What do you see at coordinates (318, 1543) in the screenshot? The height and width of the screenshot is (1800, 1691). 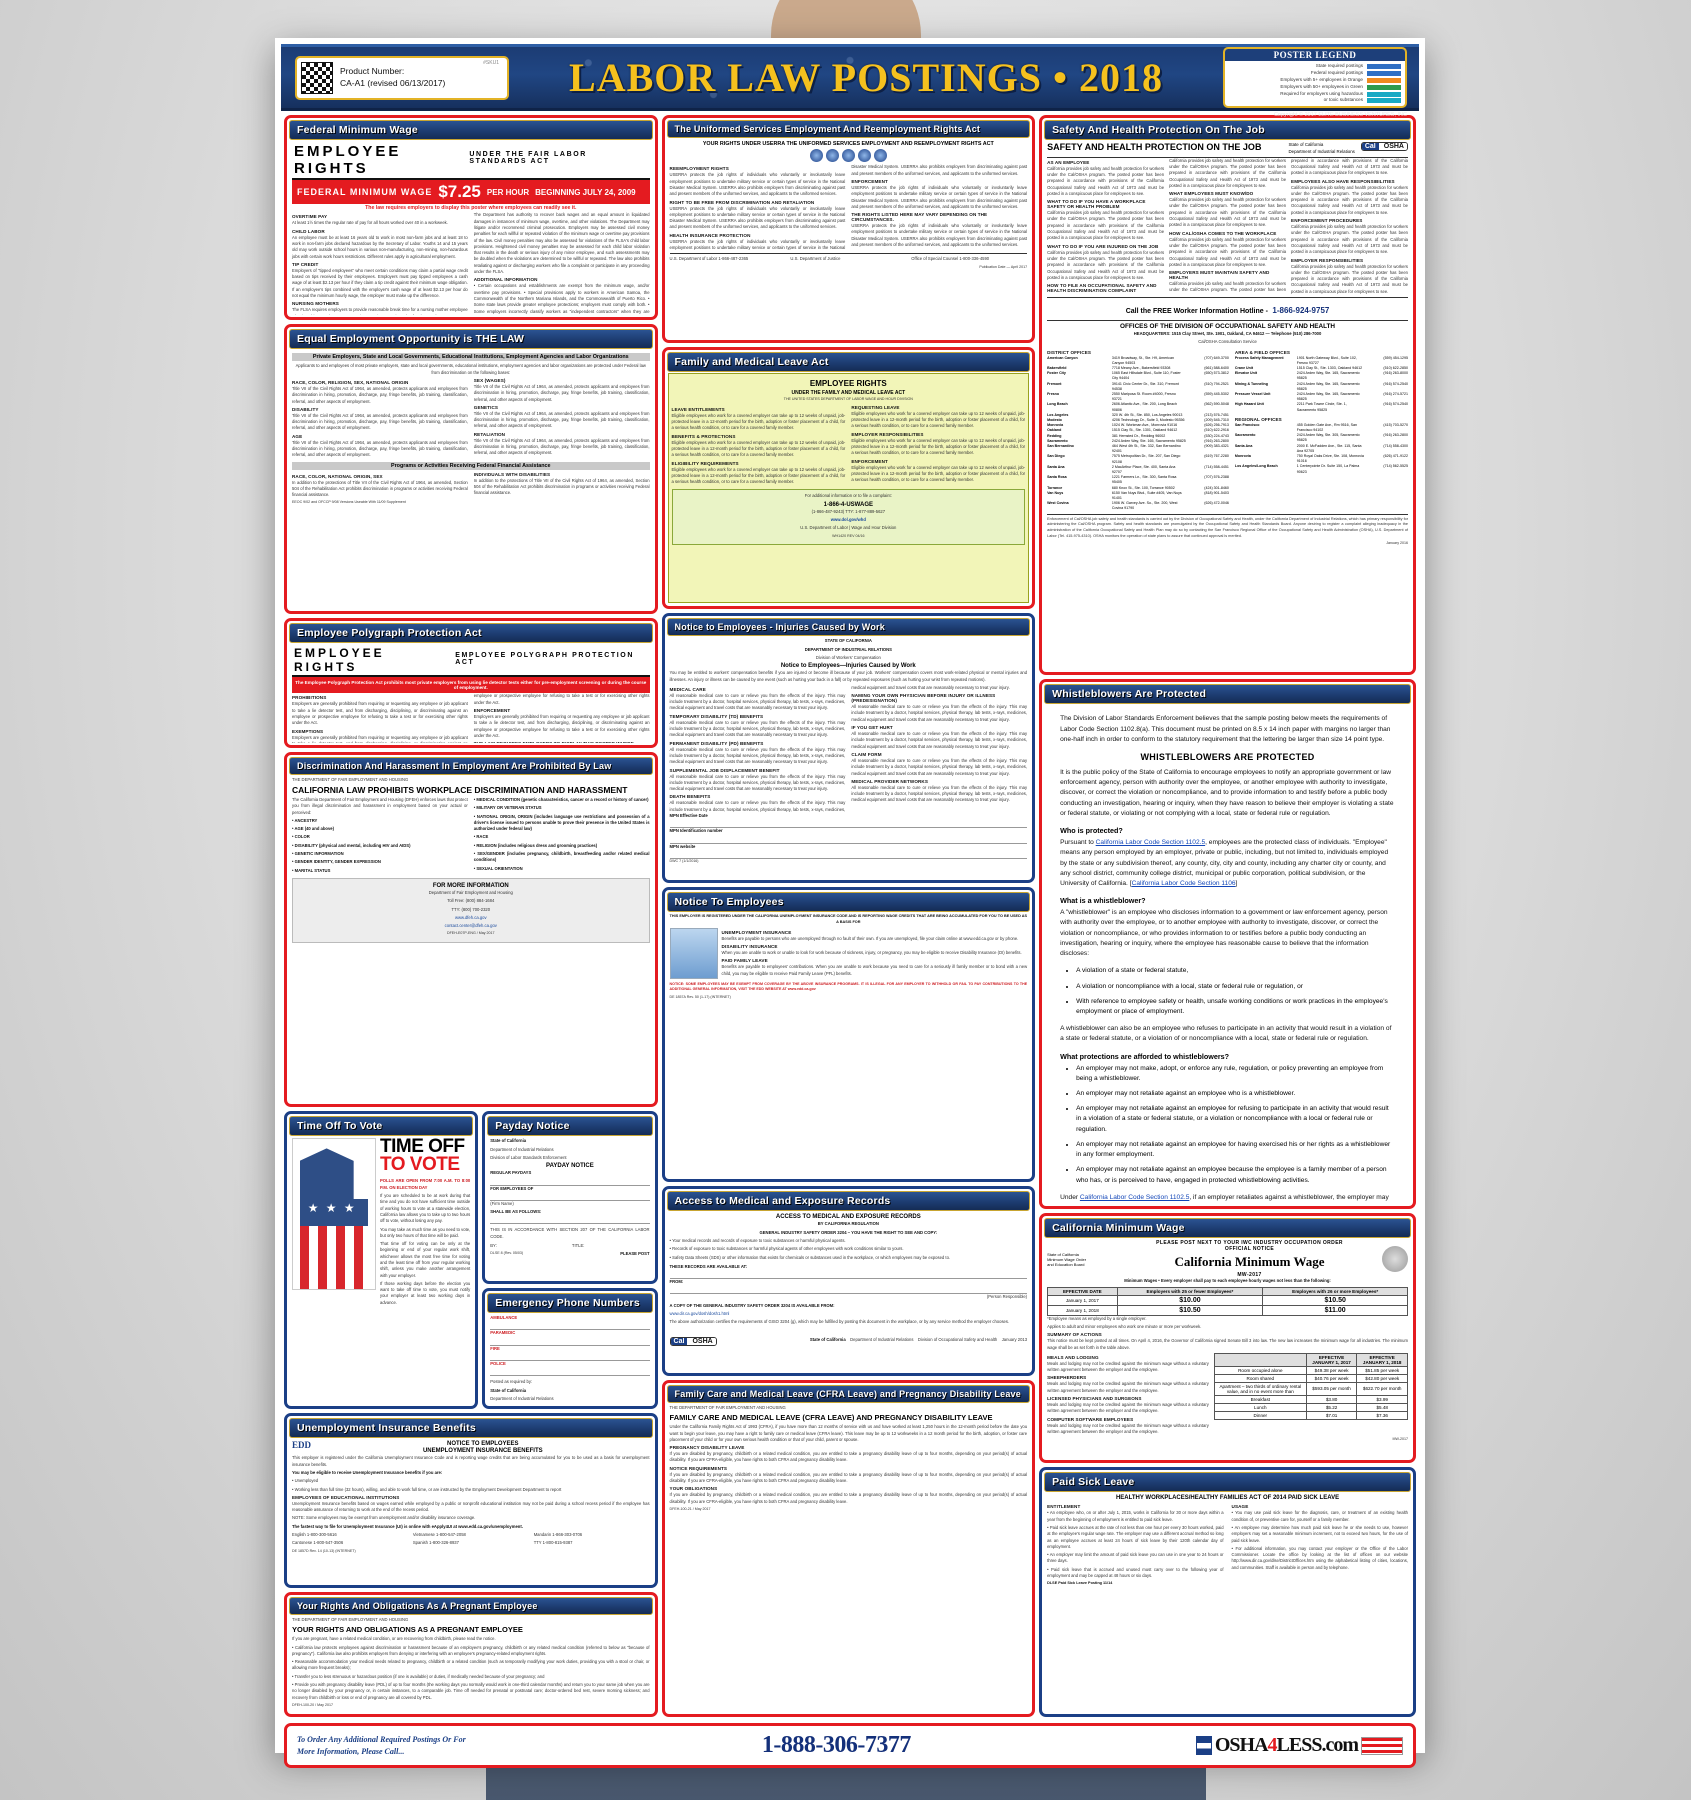 I see `unemployment-phone: Cantonese 1-800-547-3506` at bounding box center [318, 1543].